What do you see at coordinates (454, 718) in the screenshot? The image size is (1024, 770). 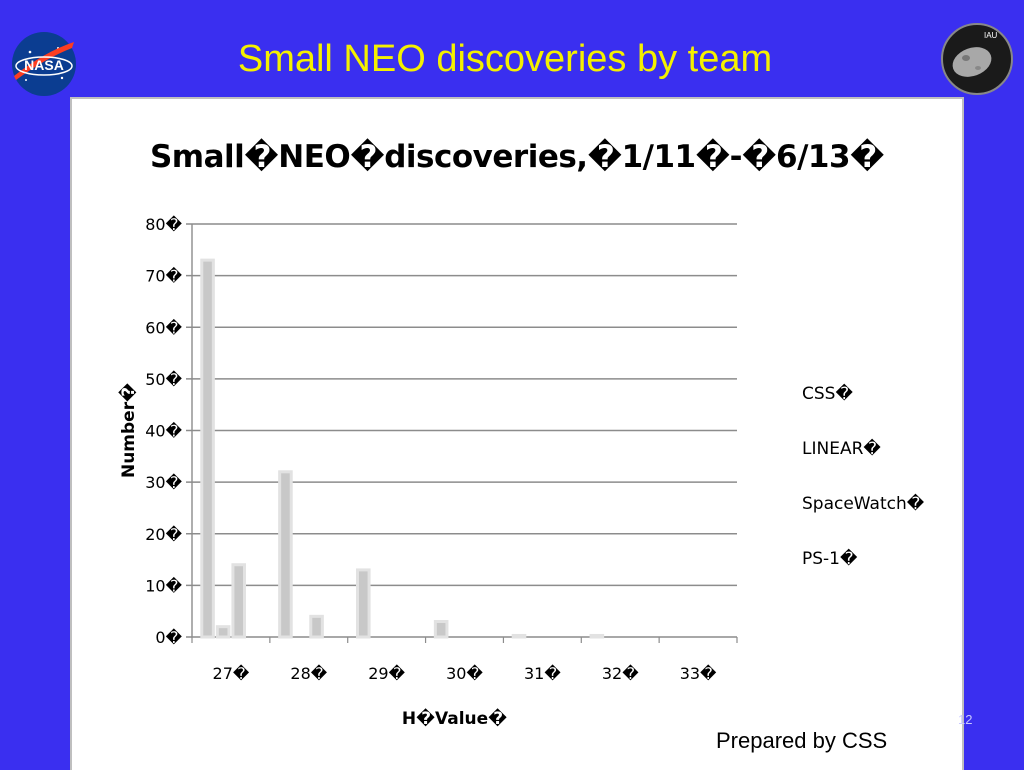 I see `x-axis-title: H�Value�` at bounding box center [454, 718].